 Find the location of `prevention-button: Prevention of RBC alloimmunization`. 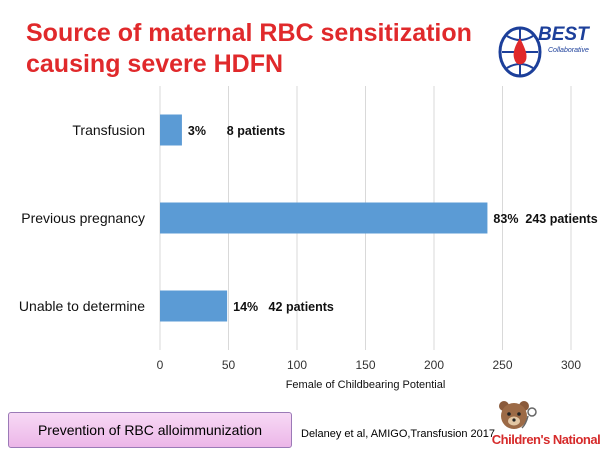

prevention-button: Prevention of RBC alloimmunization is located at coordinates (150, 430).